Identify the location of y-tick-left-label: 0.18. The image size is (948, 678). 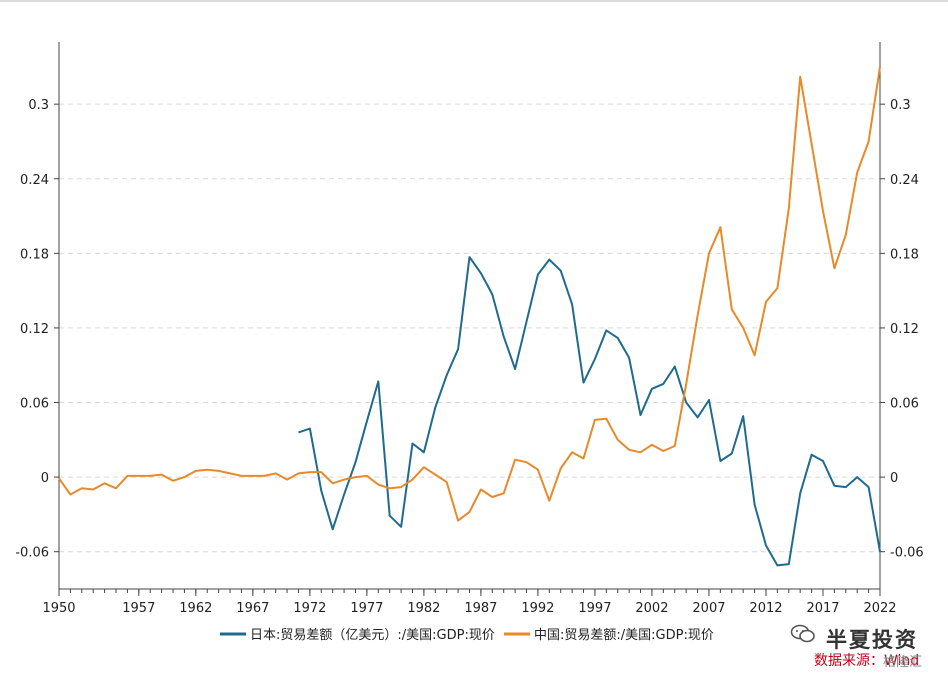
(34, 254).